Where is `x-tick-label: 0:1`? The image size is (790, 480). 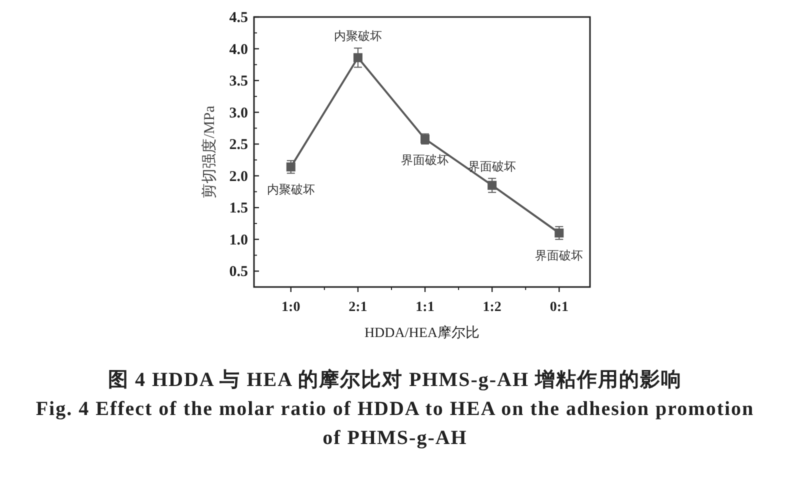
x-tick-label: 0:1 is located at coordinates (559, 307).